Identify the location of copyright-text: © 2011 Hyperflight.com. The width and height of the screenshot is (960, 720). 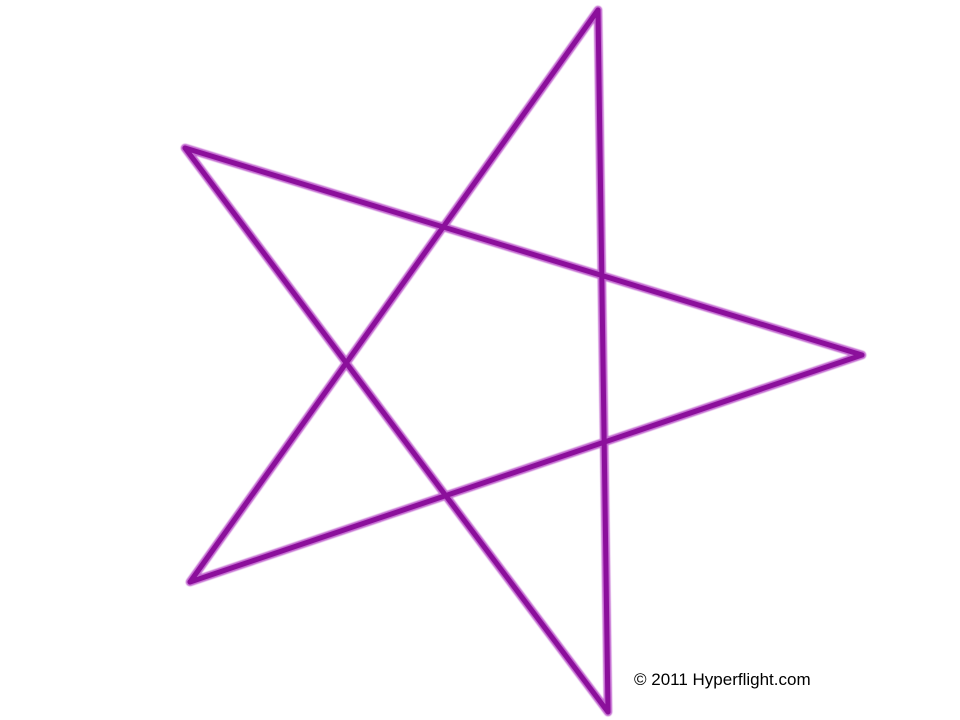
(722, 679).